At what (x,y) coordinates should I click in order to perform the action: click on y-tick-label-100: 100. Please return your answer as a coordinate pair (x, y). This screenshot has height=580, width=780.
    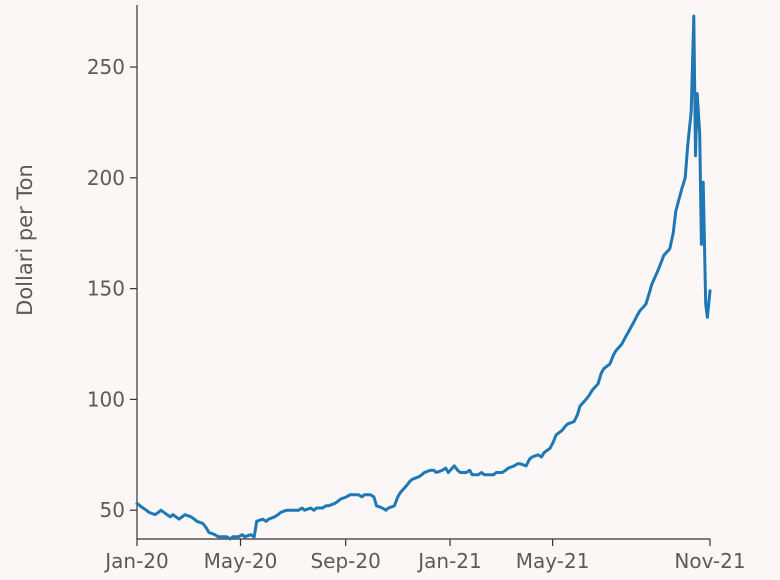
    Looking at the image, I should click on (106, 399).